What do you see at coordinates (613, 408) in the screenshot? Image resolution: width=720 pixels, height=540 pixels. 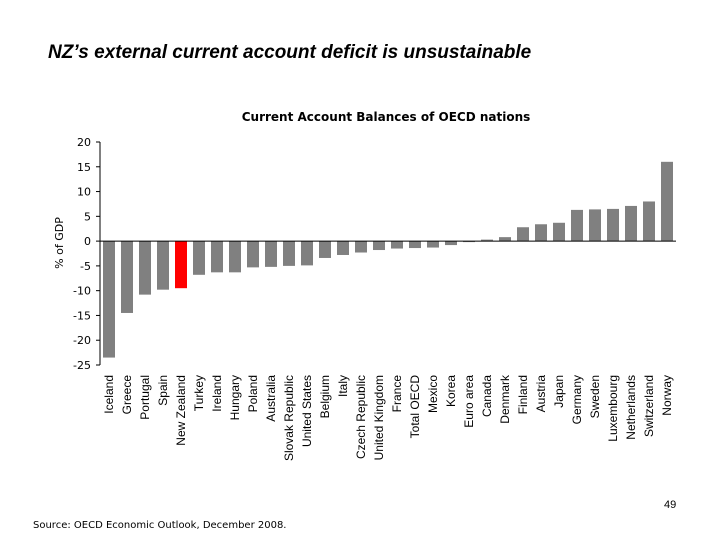 I see `category-label: Luxembourg` at bounding box center [613, 408].